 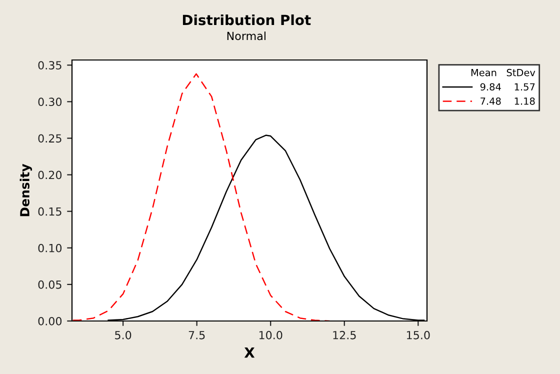 What do you see at coordinates (270, 335) in the screenshot?
I see `x-tick-label: 10.0` at bounding box center [270, 335].